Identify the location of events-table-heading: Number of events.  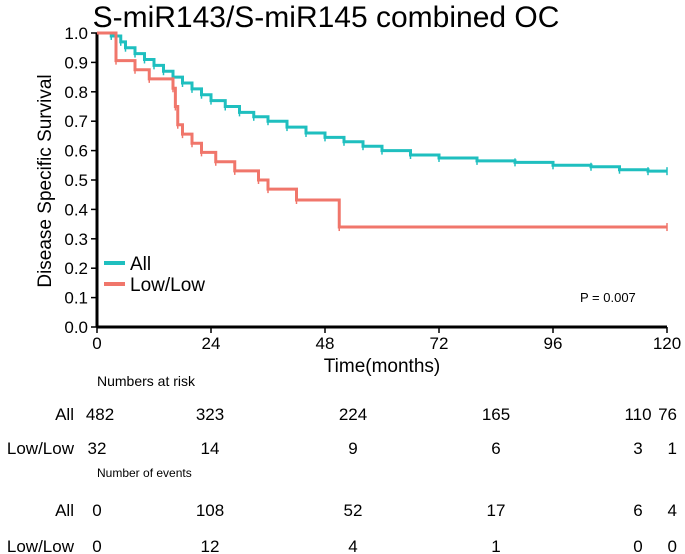
(144, 473).